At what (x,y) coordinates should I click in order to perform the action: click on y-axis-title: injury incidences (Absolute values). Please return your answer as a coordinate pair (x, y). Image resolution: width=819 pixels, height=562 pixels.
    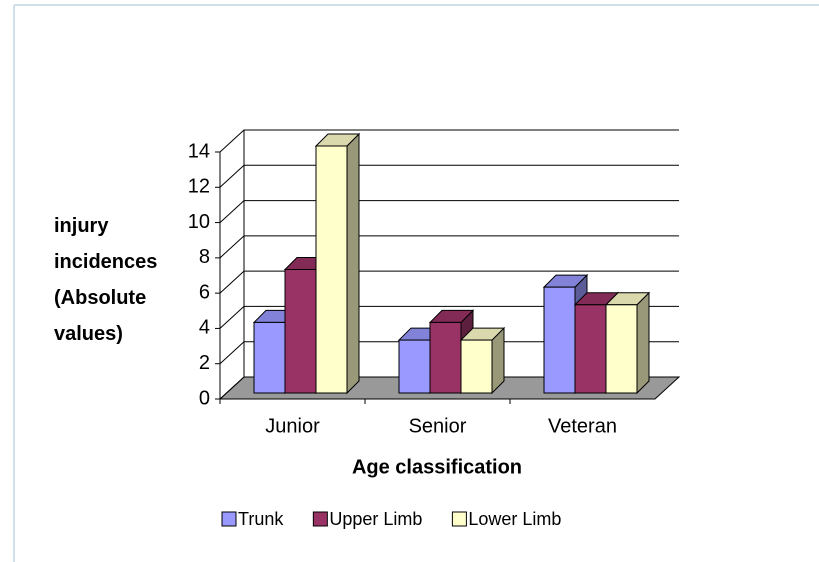
    Looking at the image, I should click on (106, 280).